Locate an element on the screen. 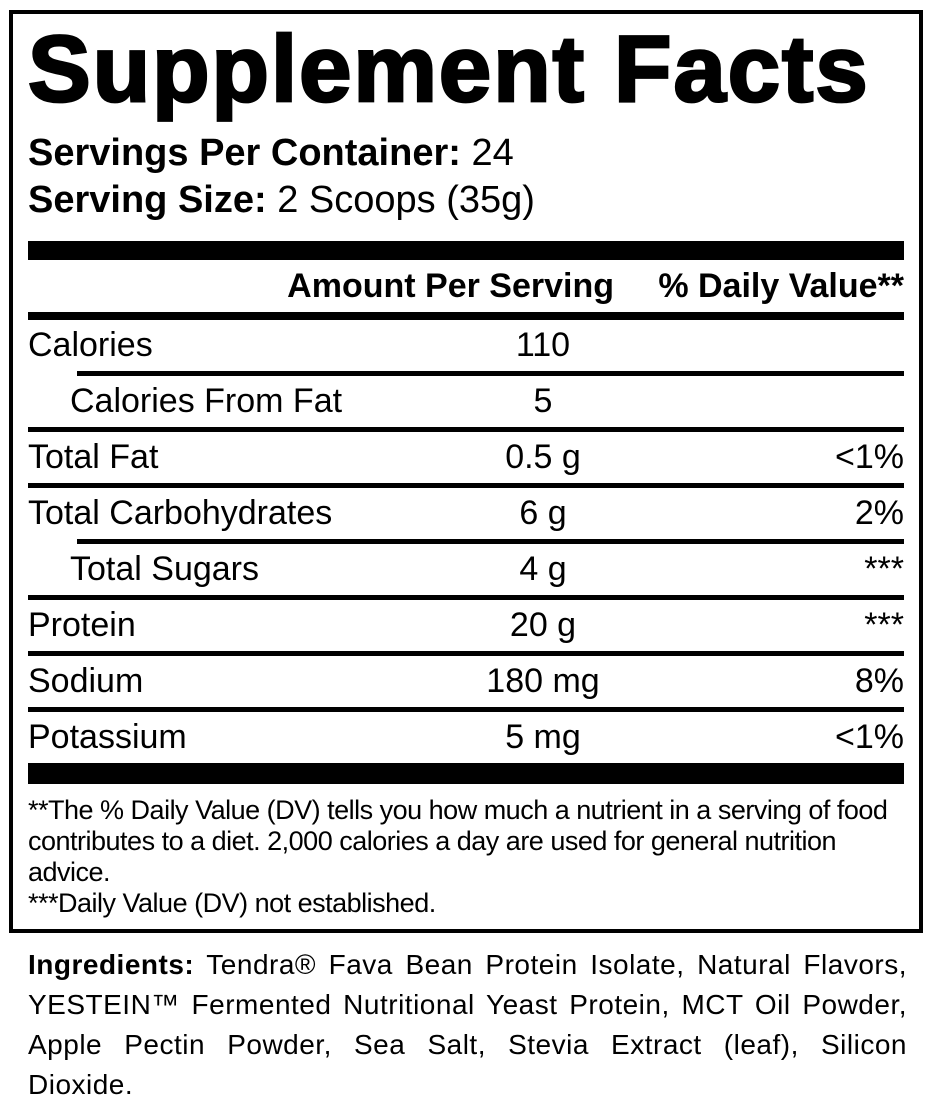 The width and height of the screenshot is (937, 1105). serving-size-value: 2 Scoops (35g) is located at coordinates (400, 200).